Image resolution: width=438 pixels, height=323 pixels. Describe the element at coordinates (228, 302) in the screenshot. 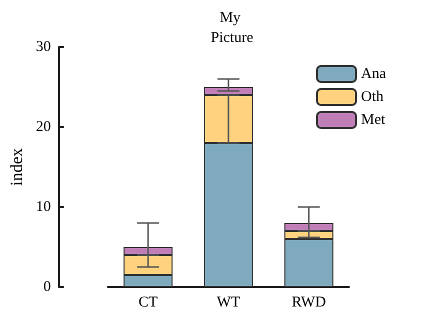

I see `x-tick-label: WT` at that location.